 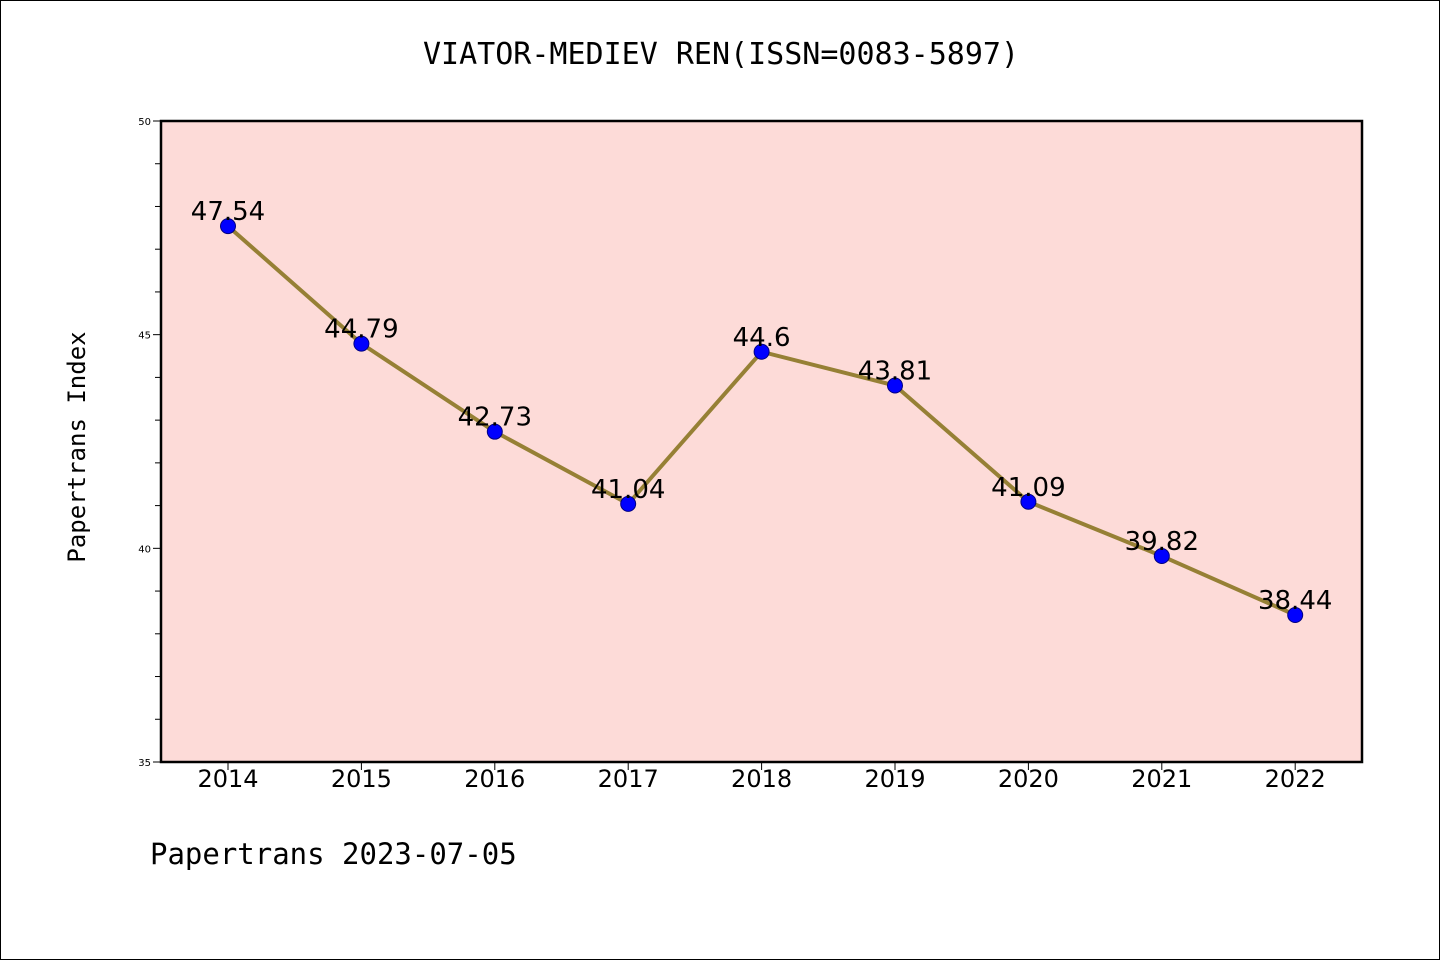 What do you see at coordinates (894, 779) in the screenshot?
I see `x-tick-label: 2019` at bounding box center [894, 779].